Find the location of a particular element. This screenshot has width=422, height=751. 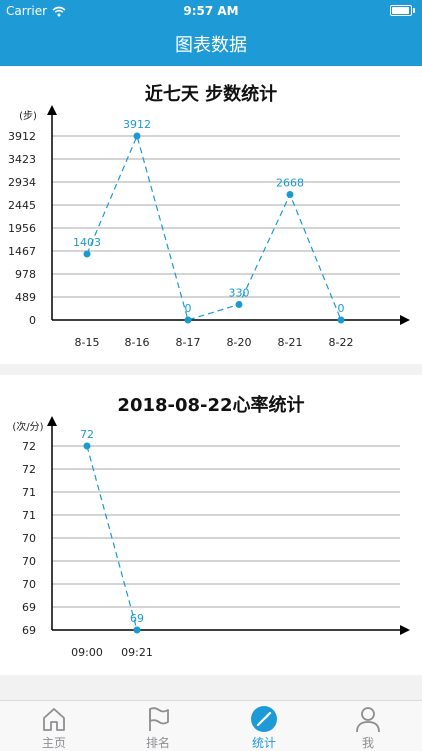

compass-icon is located at coordinates (264, 719).